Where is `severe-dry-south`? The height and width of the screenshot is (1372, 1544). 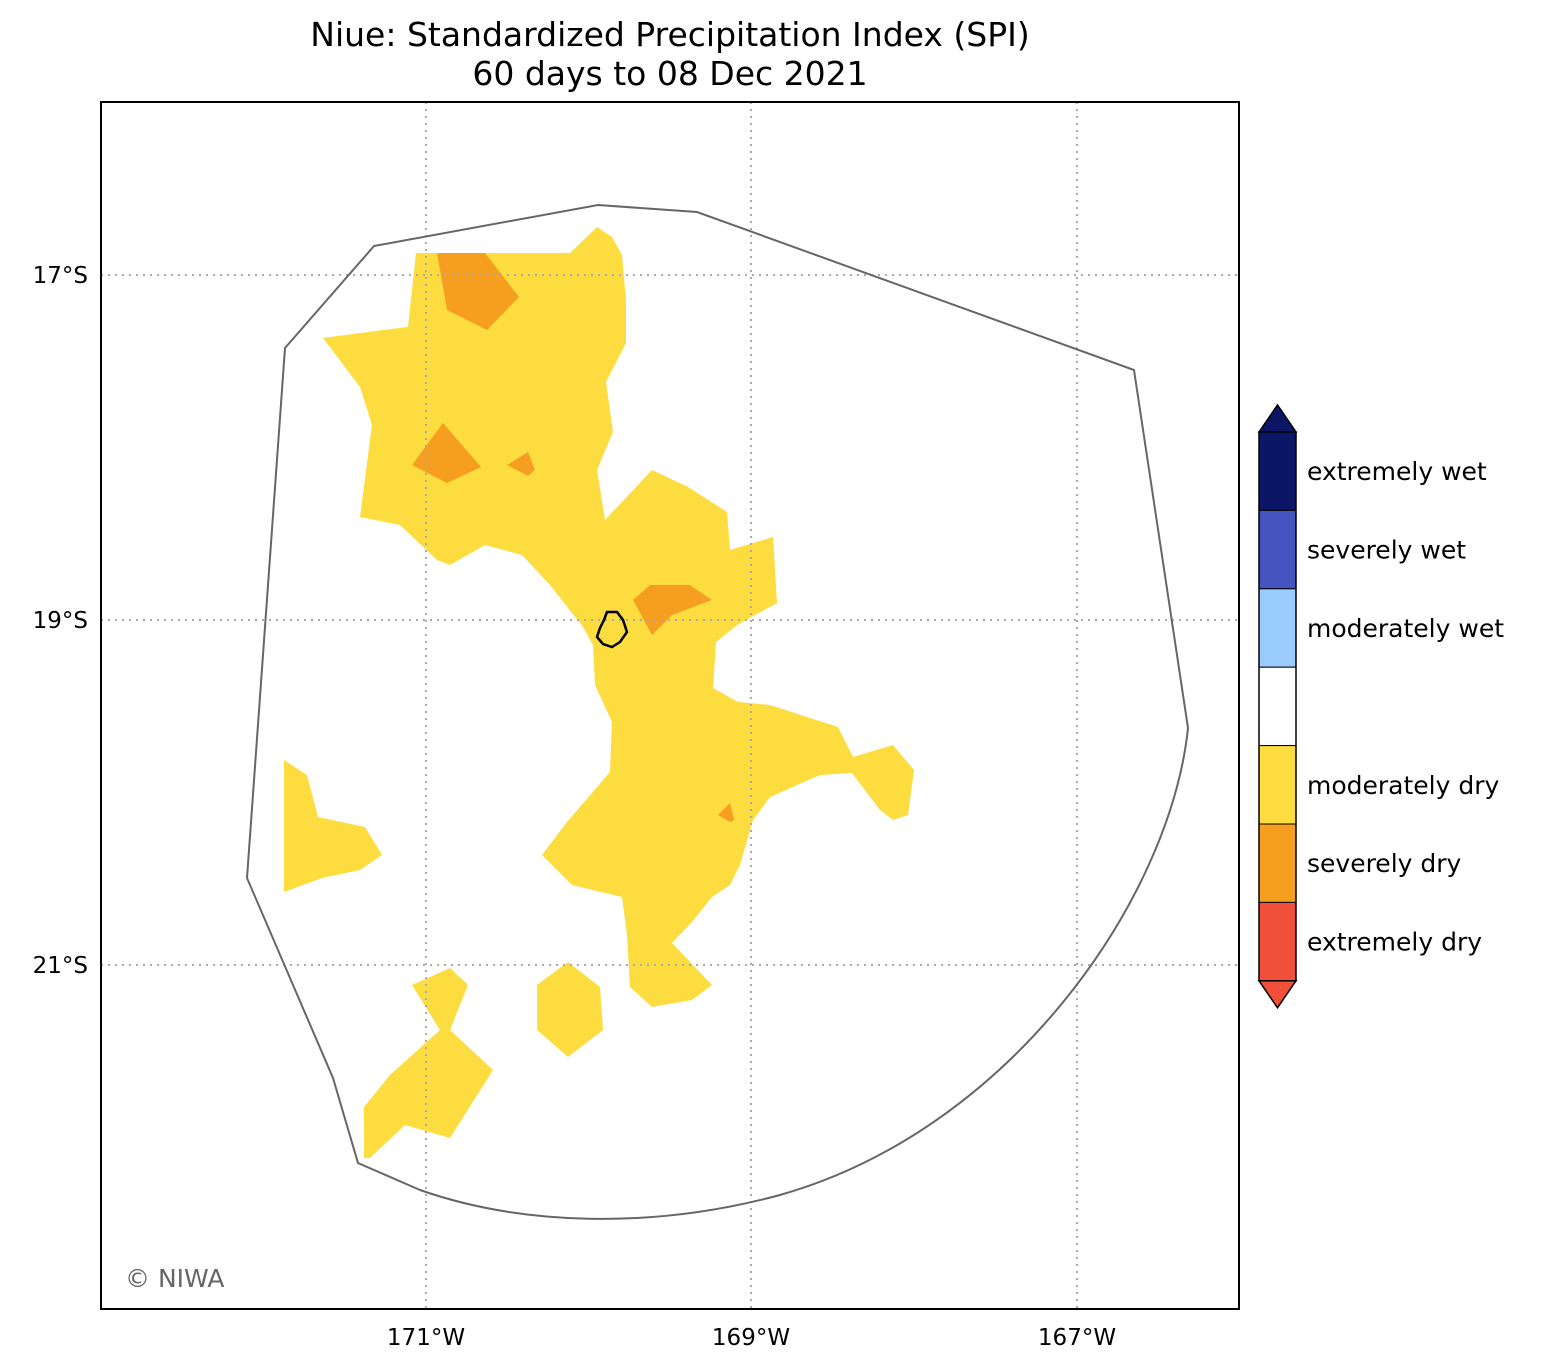
severe-dry-south is located at coordinates (726, 812).